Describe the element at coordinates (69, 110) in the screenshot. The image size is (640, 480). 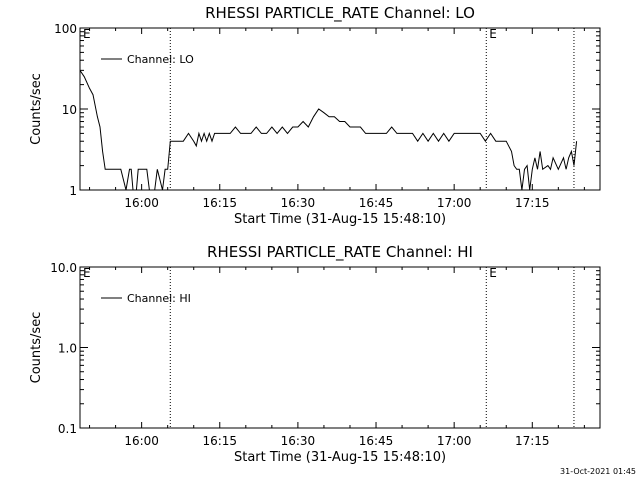
I see `y-tick-label: 10` at that location.